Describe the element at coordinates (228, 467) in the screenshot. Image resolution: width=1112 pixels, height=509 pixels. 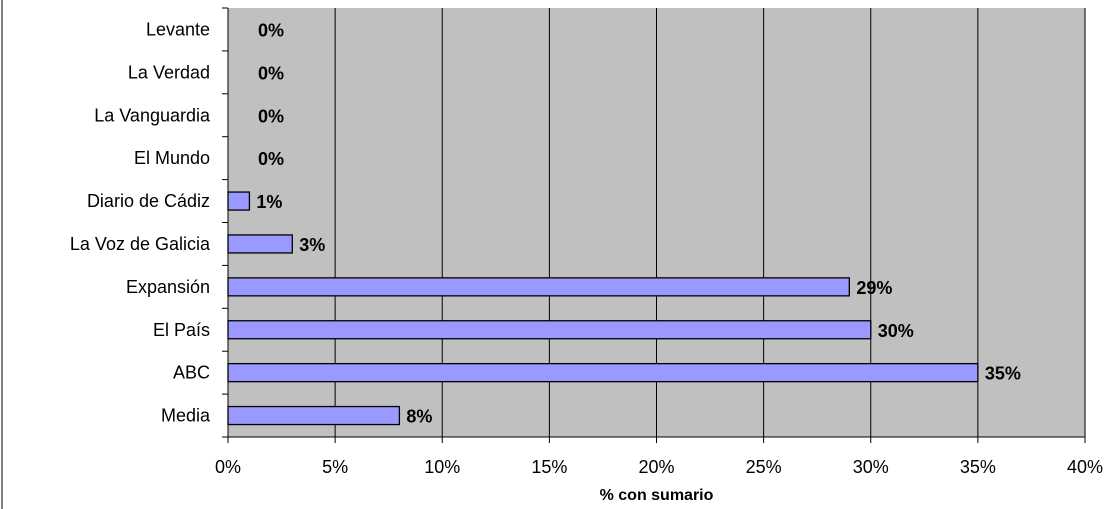
I see `x-tick-label: 0%` at that location.